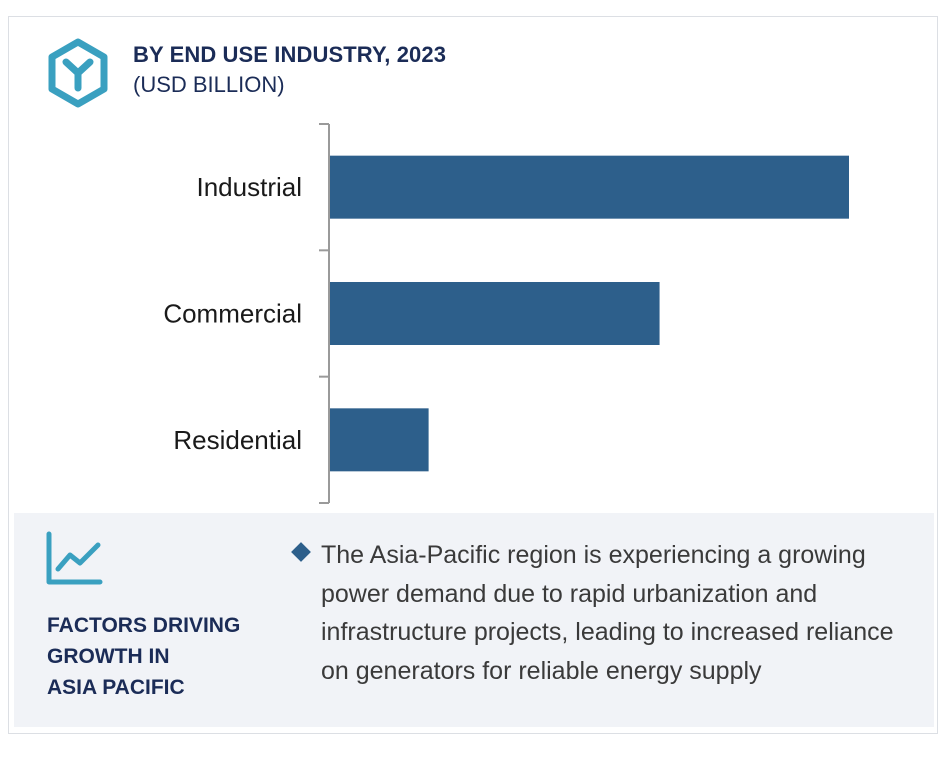 This screenshot has width=945, height=757. What do you see at coordinates (589, 187) in the screenshot?
I see `bar-industrial` at bounding box center [589, 187].